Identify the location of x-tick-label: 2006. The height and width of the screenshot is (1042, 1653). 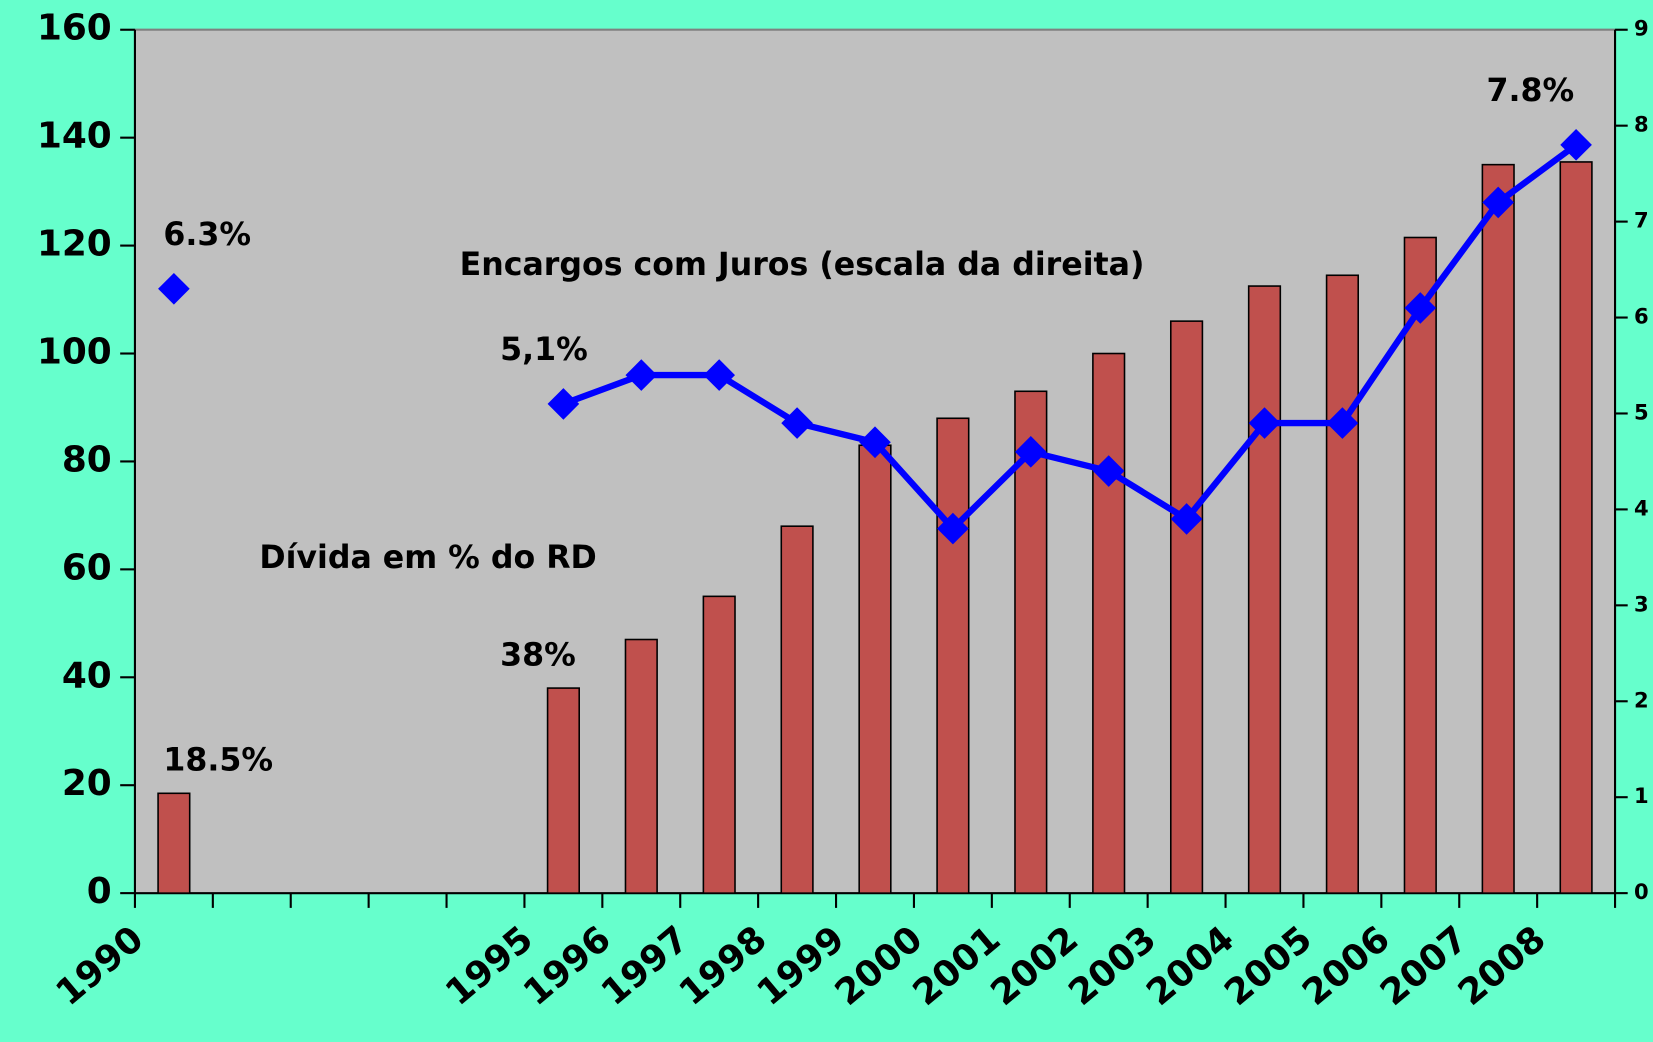
(1346, 966).